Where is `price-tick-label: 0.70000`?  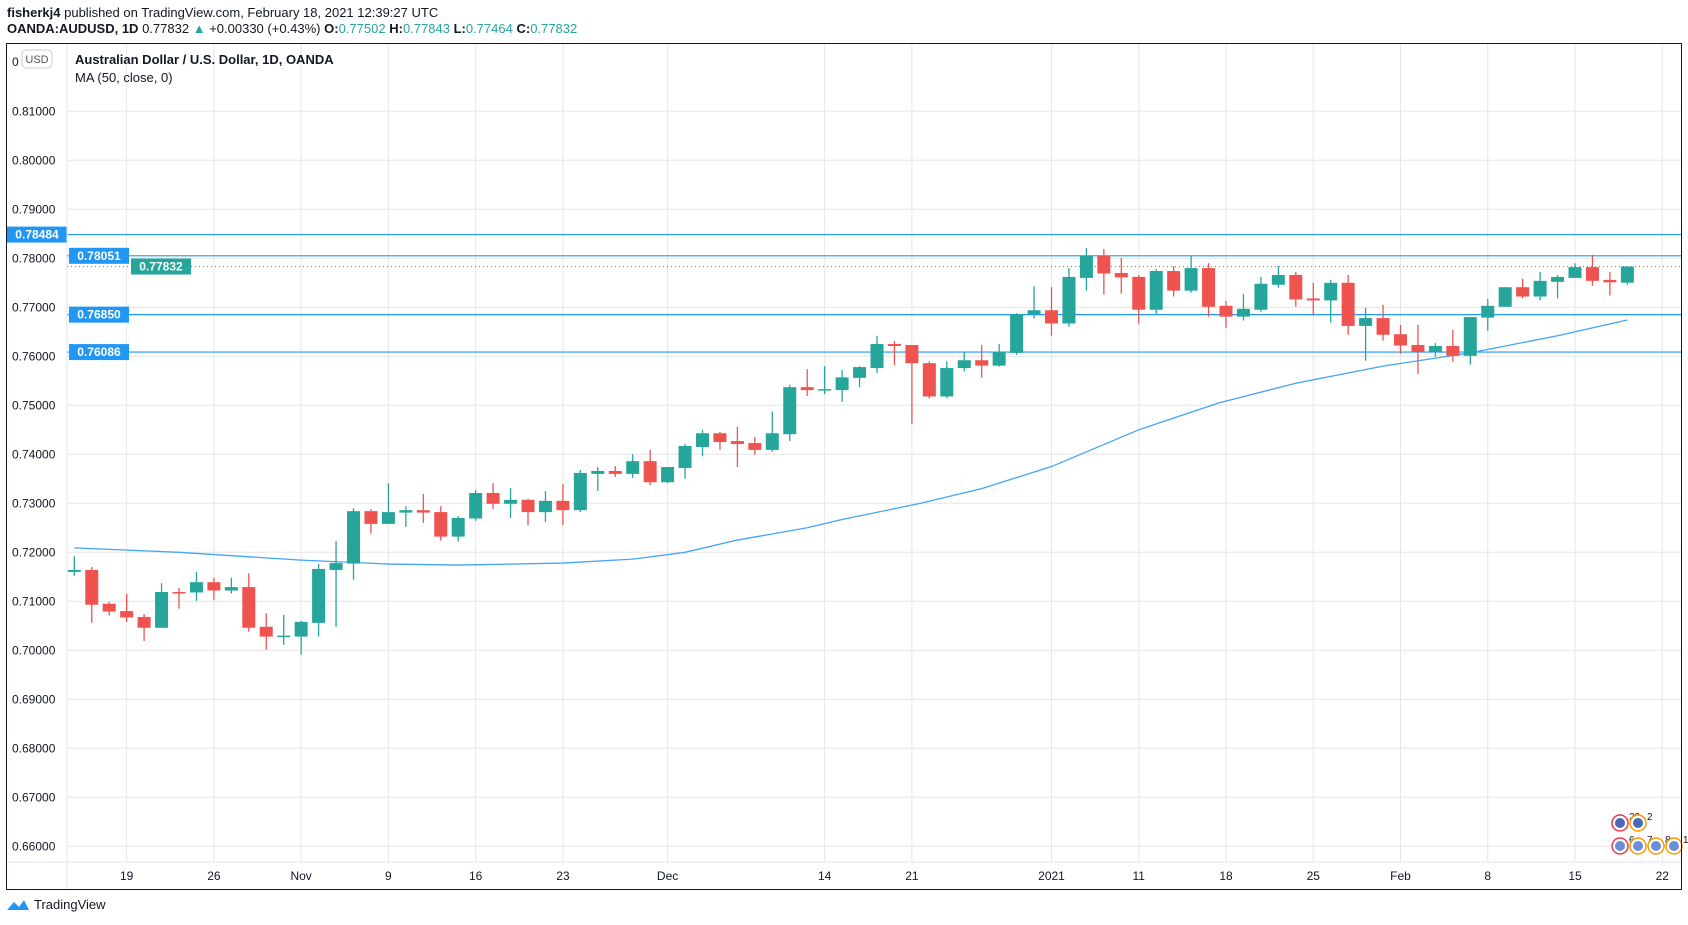 price-tick-label: 0.70000 is located at coordinates (34, 650).